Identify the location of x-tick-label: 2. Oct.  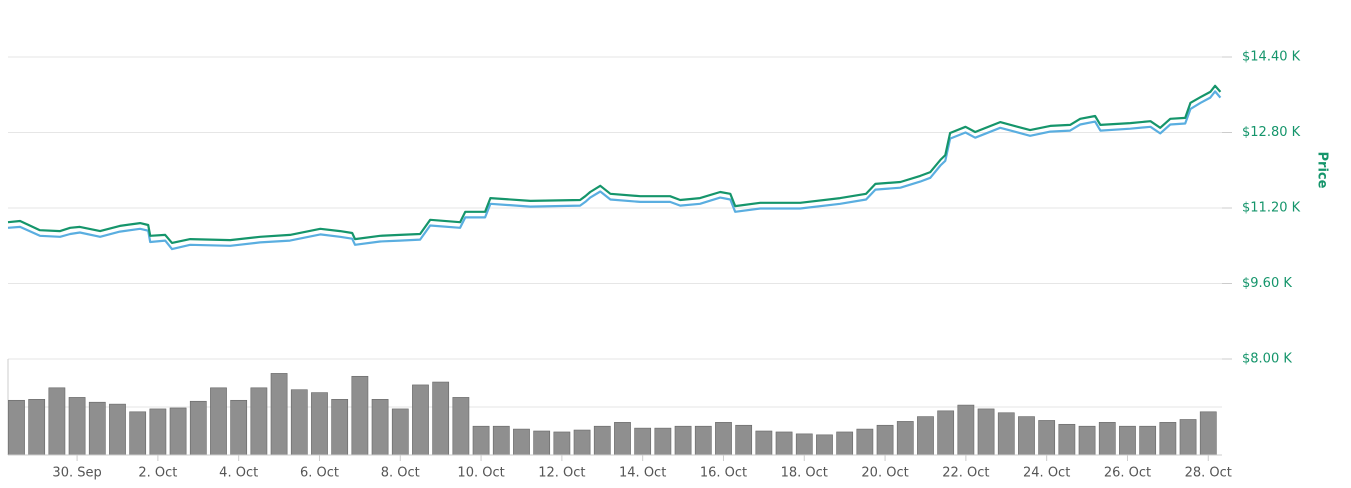
(157, 473).